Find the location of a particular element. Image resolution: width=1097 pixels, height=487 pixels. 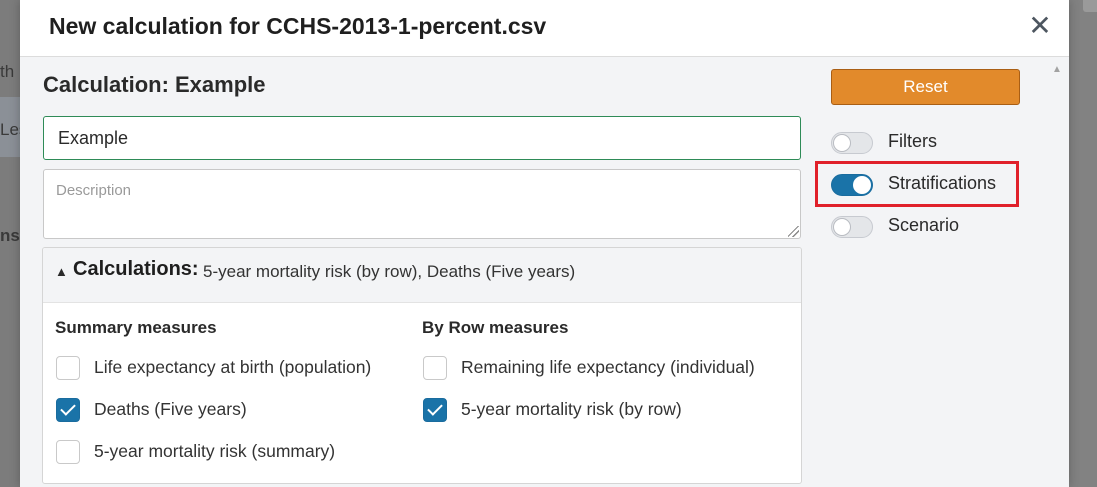

description-textarea is located at coordinates (422, 204).